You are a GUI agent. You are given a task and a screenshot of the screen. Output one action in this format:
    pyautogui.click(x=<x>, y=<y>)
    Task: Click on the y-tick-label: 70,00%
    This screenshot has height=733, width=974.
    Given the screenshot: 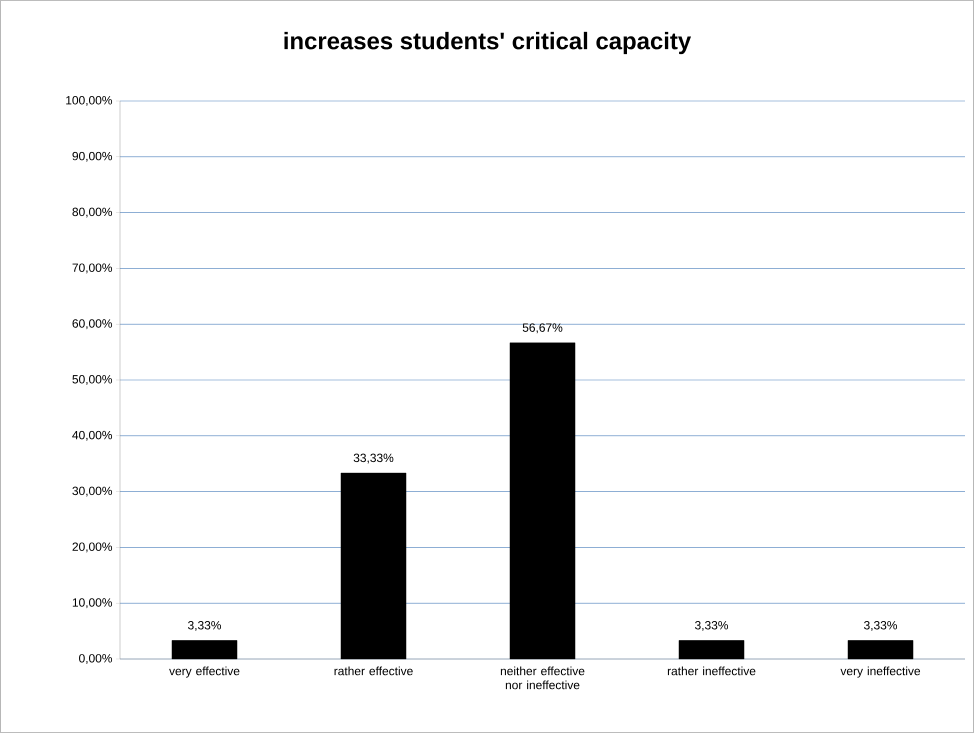 What is the action you would take?
    pyautogui.click(x=92, y=268)
    